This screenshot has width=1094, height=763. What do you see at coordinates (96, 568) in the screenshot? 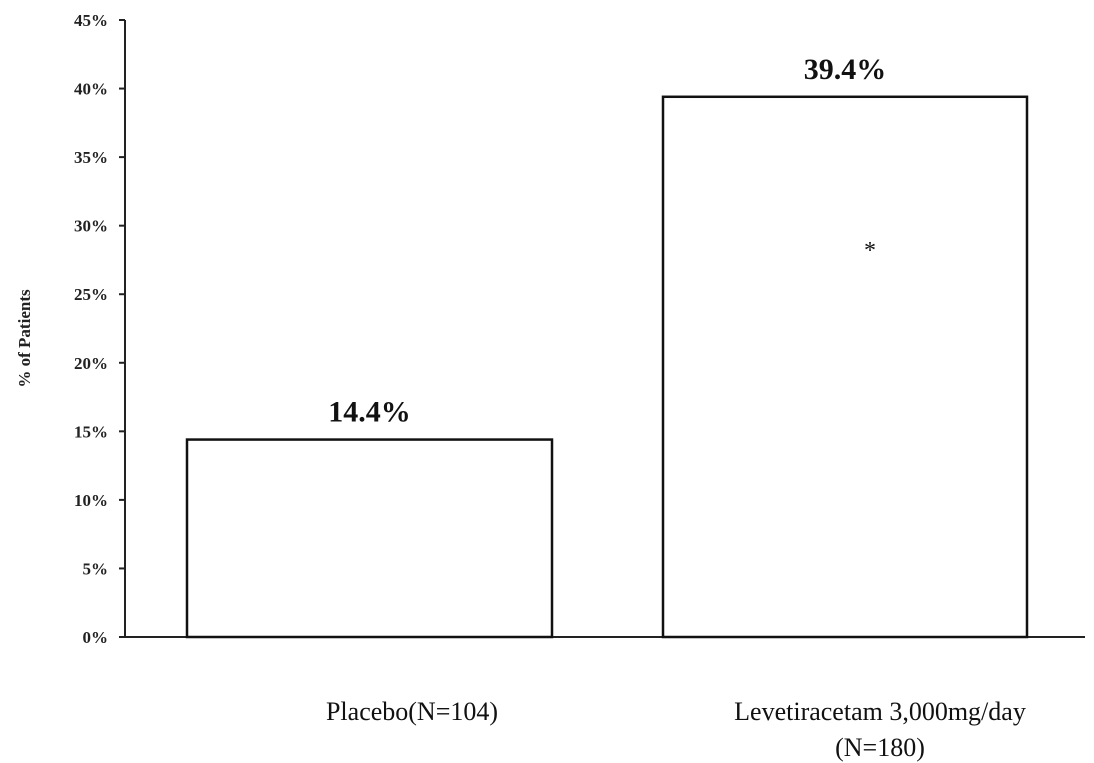
I see `y-tick-label: 5%` at bounding box center [96, 568].